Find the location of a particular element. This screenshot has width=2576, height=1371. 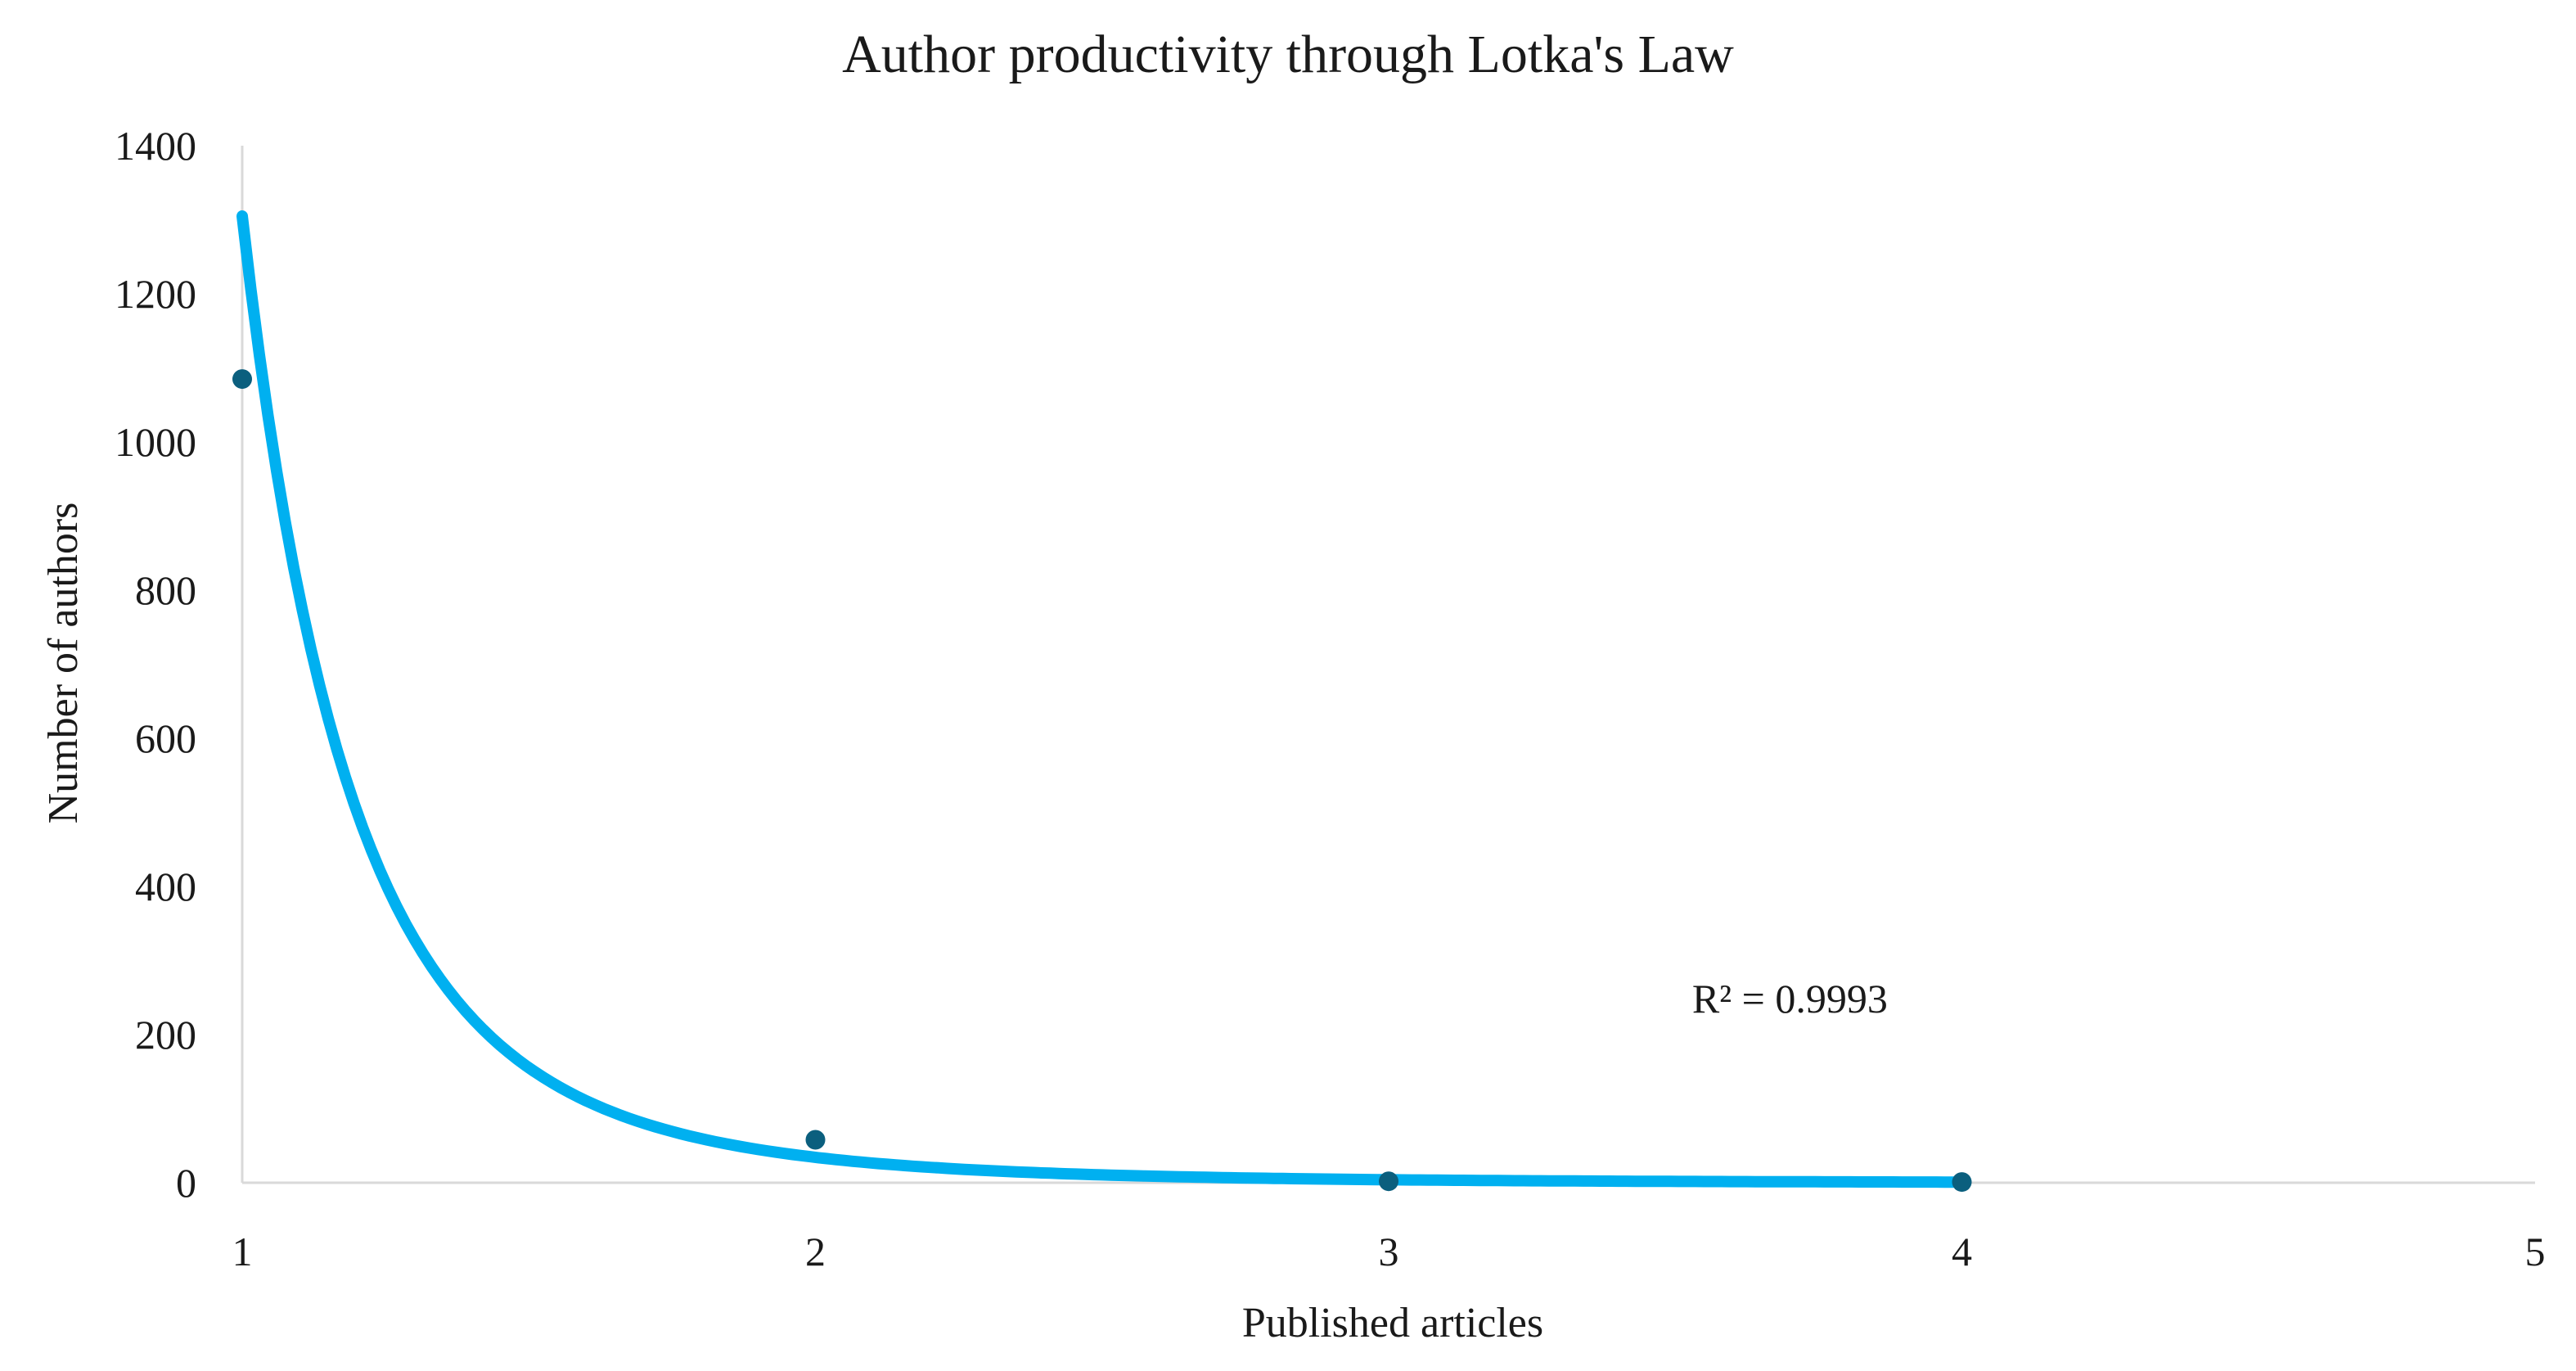

x-axis-title: Published articles is located at coordinates (1393, 1323).